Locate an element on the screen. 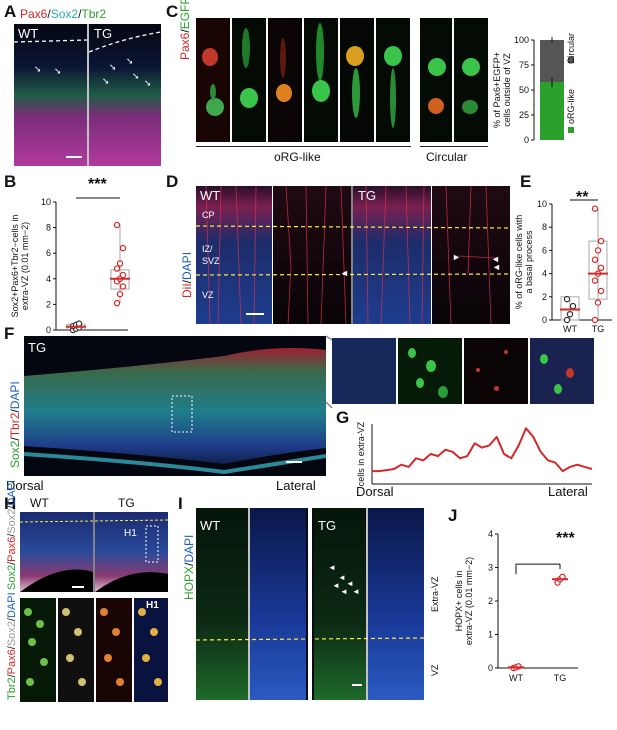 The height and width of the screenshot is (730, 617). y-axis-label: # of Sox2+Tbr2−cells in extra-VZ is located at coordinates (361, 453).